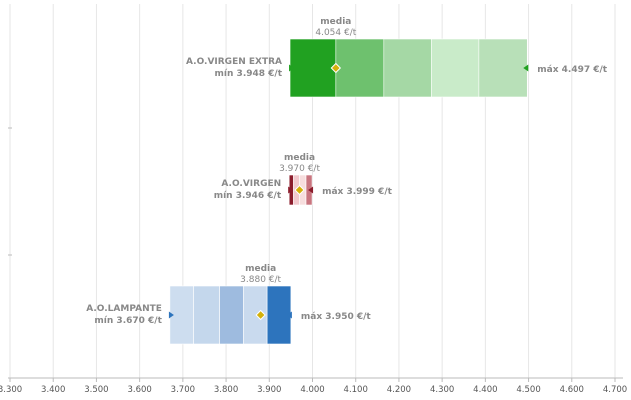 The image size is (631, 400). I want to click on x-tick-label: 4.200, so click(399, 390).